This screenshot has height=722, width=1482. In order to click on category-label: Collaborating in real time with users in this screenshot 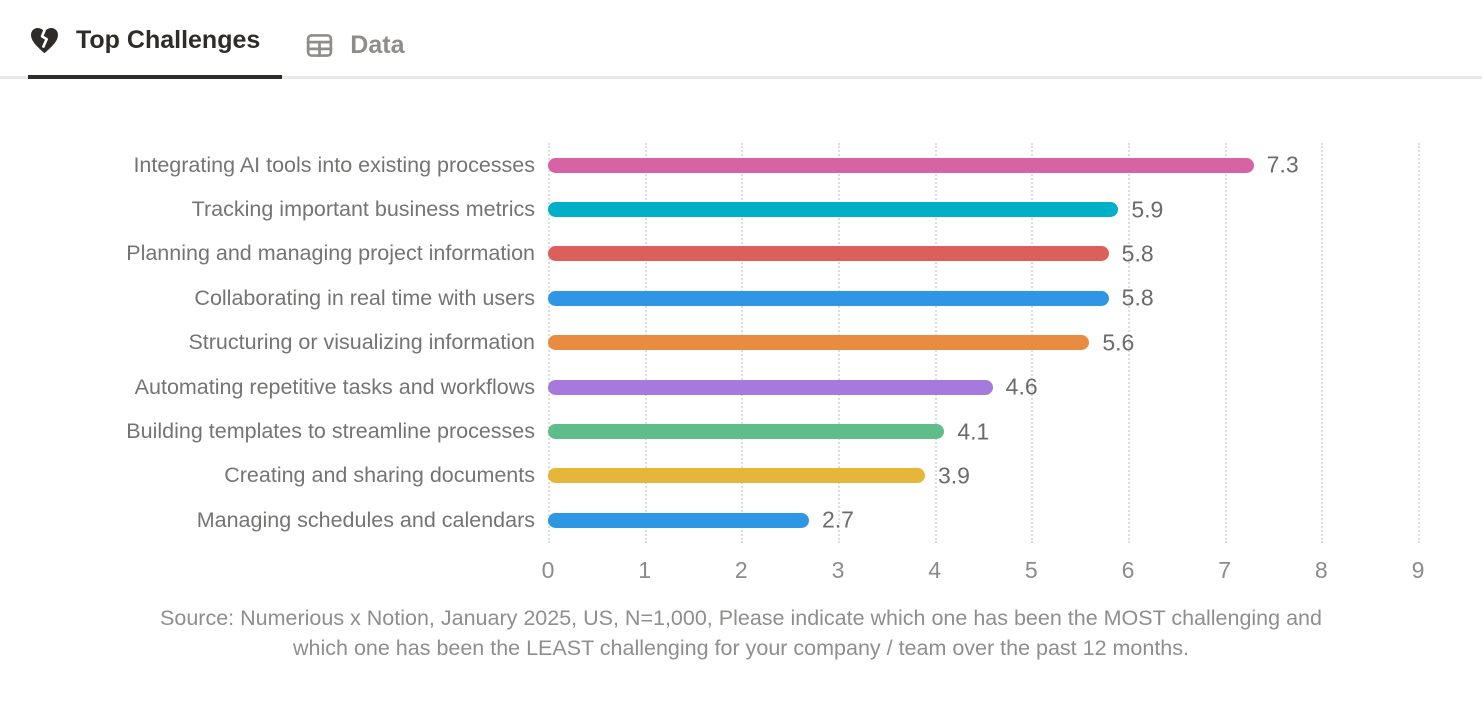, I will do `click(364, 297)`.